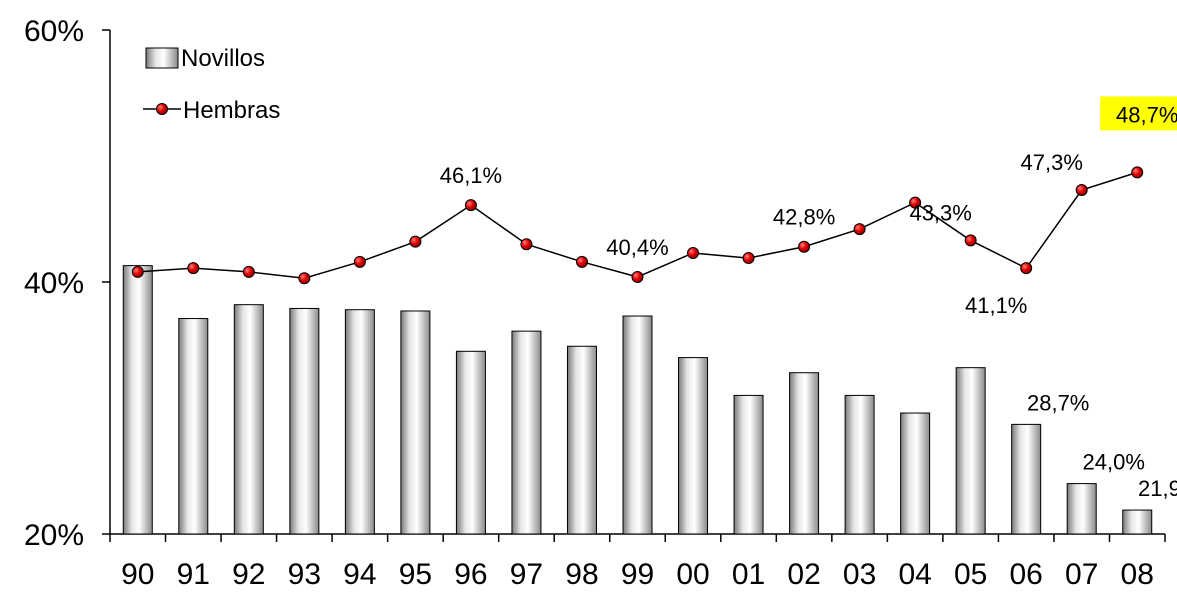 Image resolution: width=1177 pixels, height=597 pixels. I want to click on legend-label-novillos: Novillos, so click(223, 58).